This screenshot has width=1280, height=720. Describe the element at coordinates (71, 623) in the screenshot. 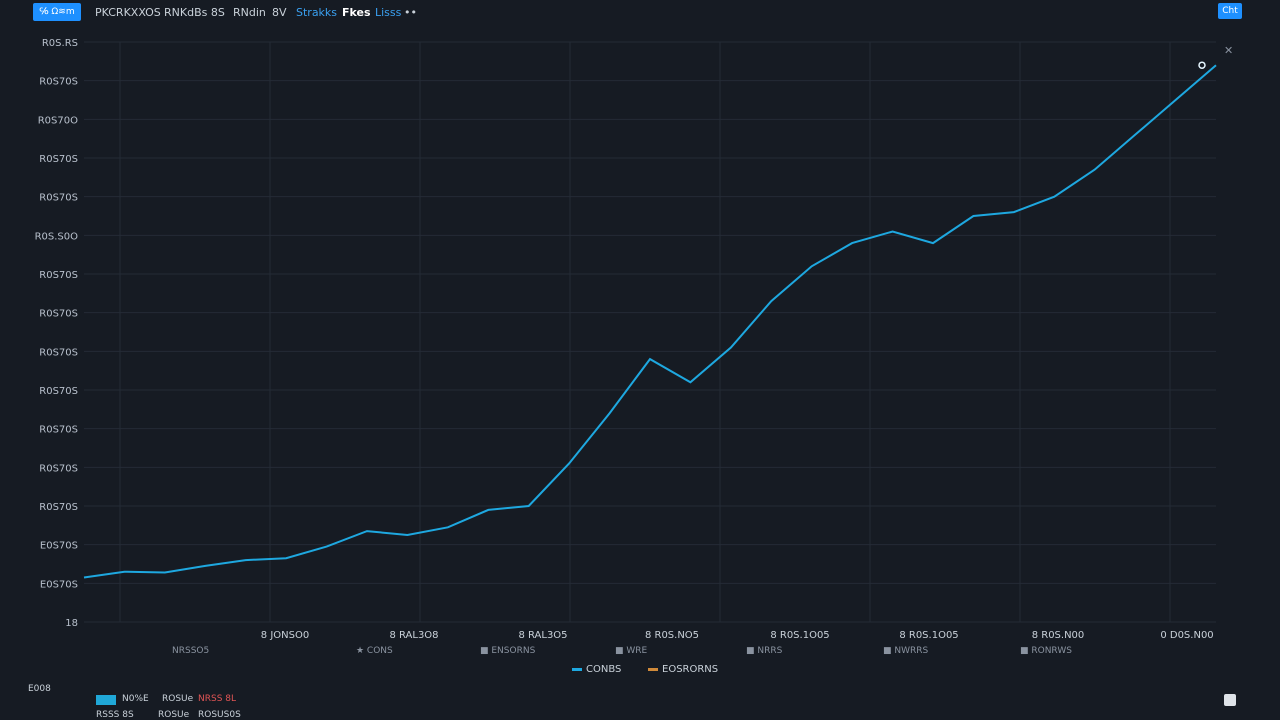

I see `y-tick-label: 18` at that location.